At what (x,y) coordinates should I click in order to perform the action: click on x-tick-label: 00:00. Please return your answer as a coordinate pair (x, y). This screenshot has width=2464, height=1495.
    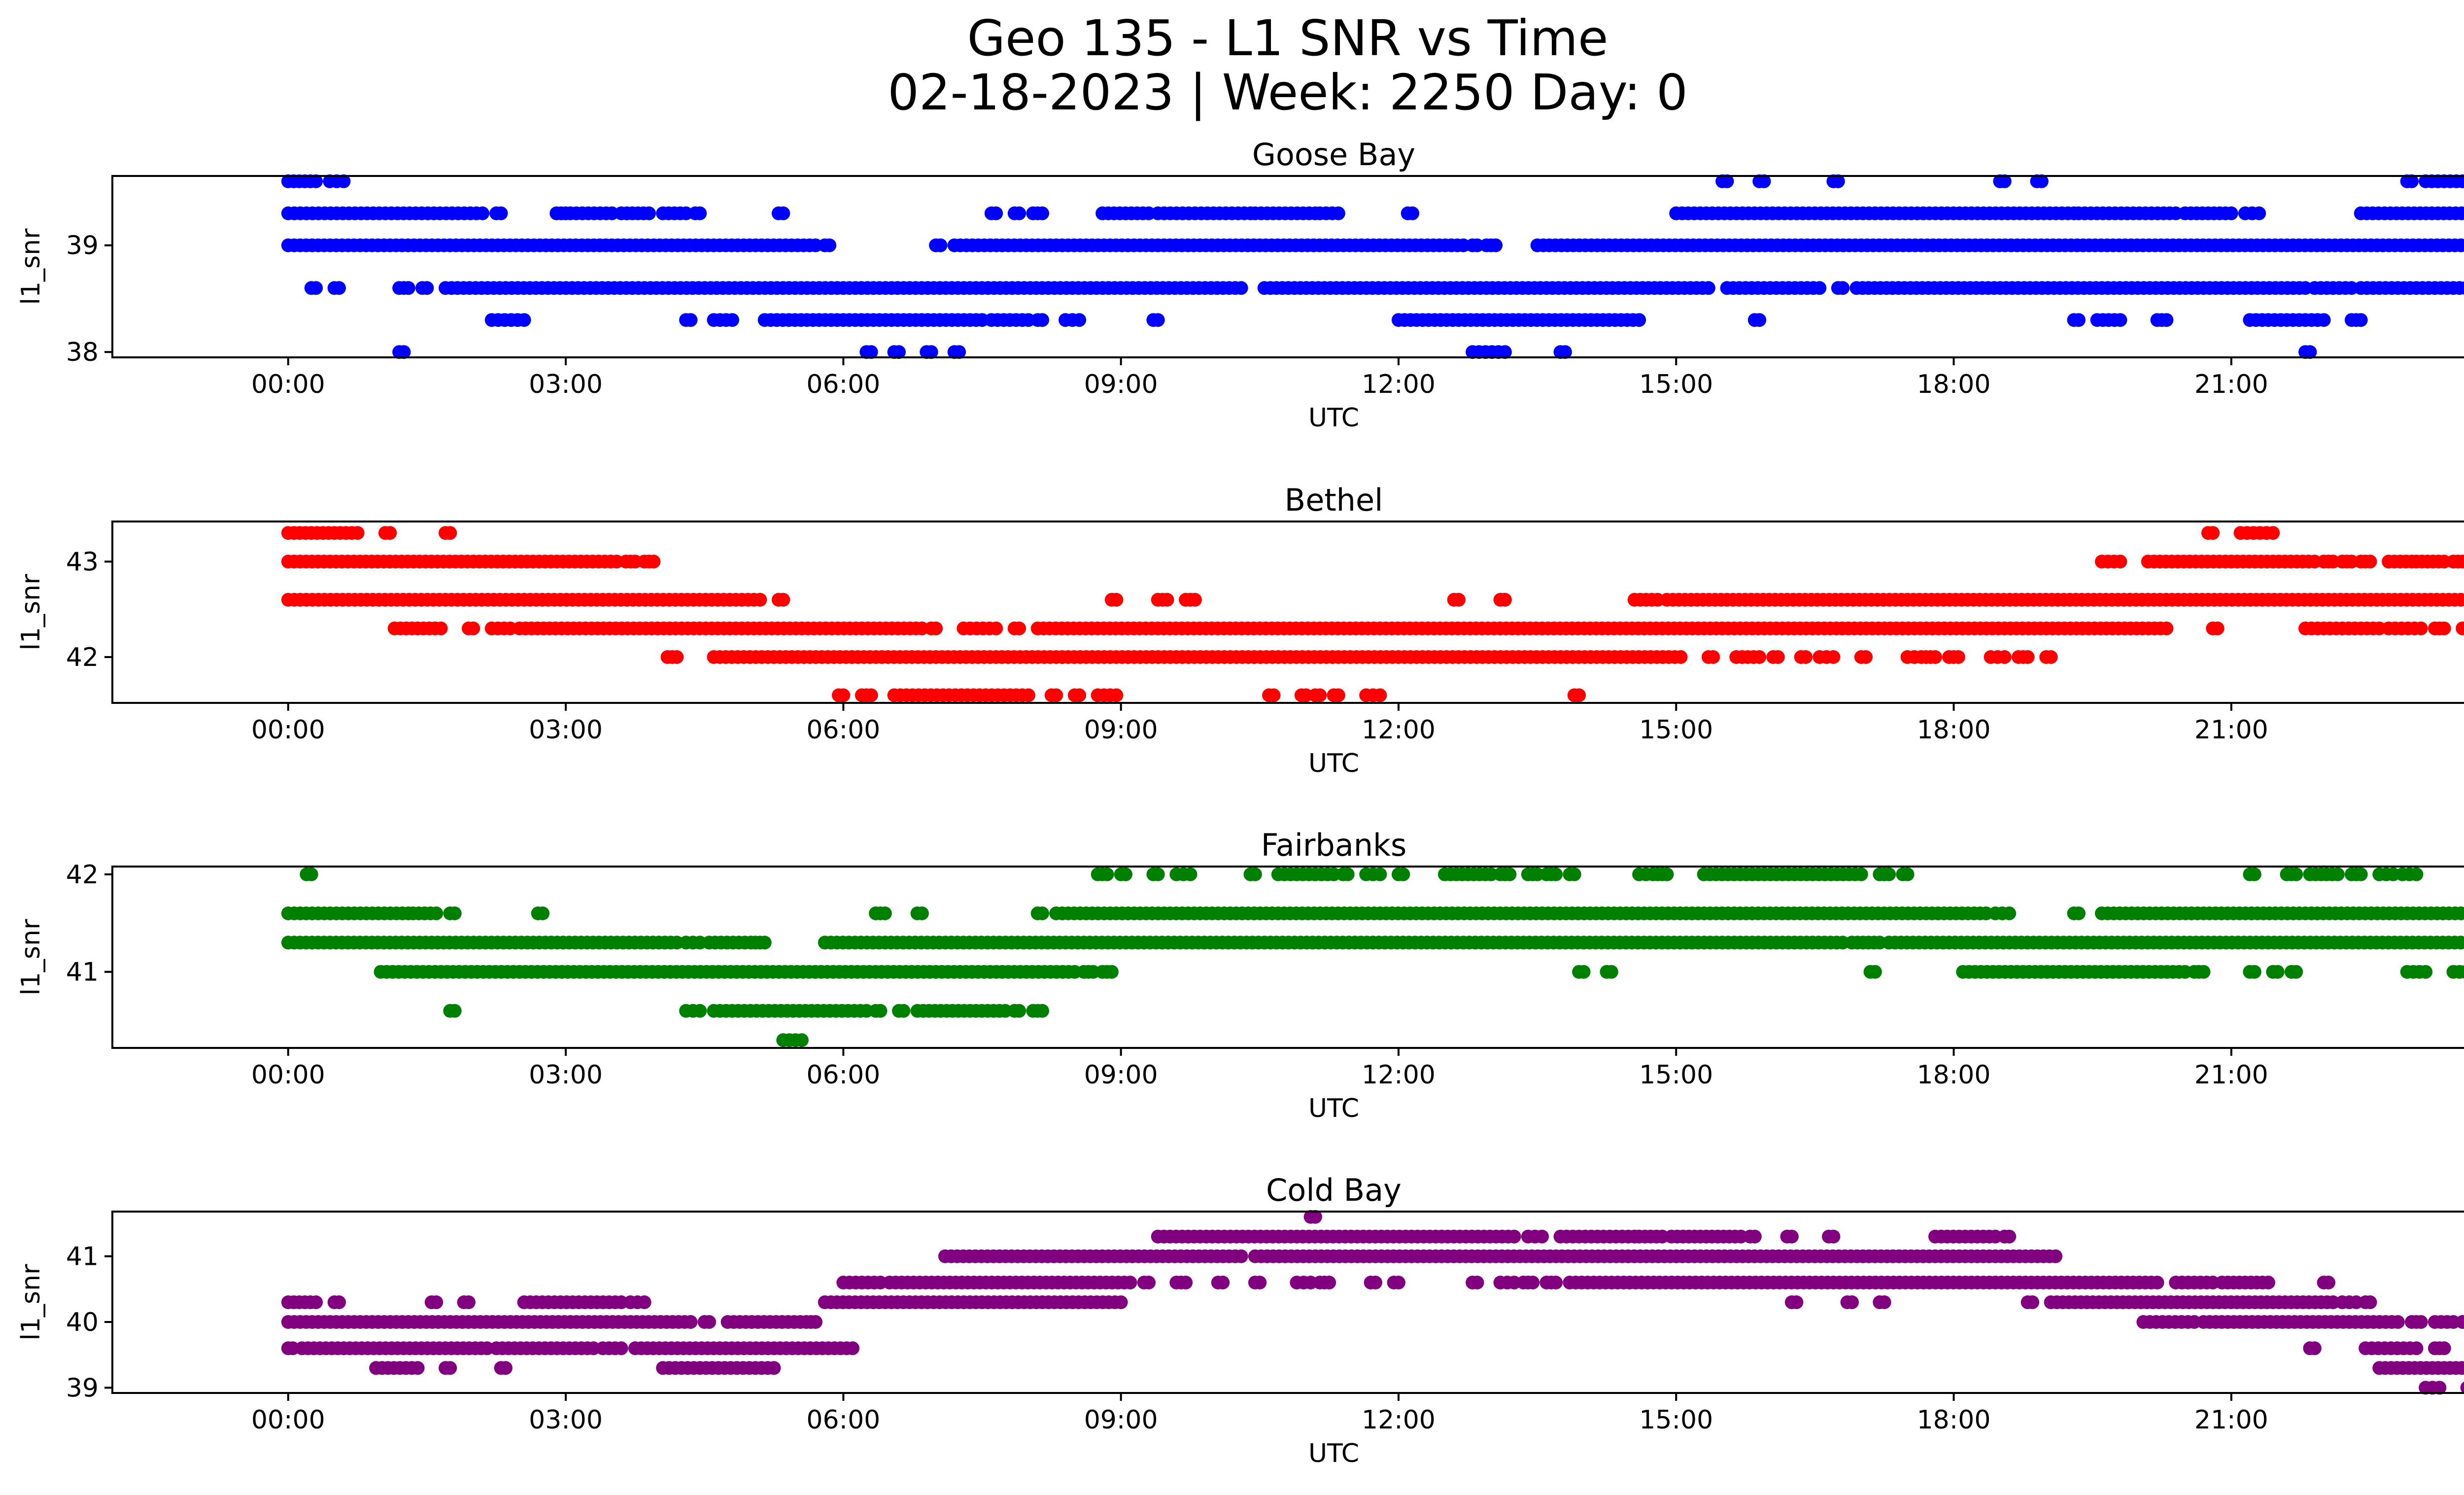
    Looking at the image, I should click on (288, 1420).